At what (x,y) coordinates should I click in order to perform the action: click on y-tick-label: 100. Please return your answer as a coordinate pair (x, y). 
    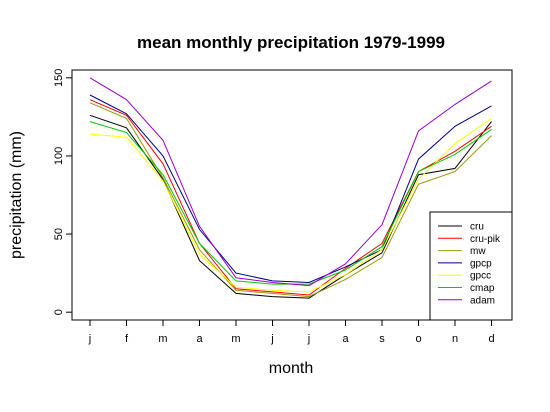
    Looking at the image, I should click on (59, 156).